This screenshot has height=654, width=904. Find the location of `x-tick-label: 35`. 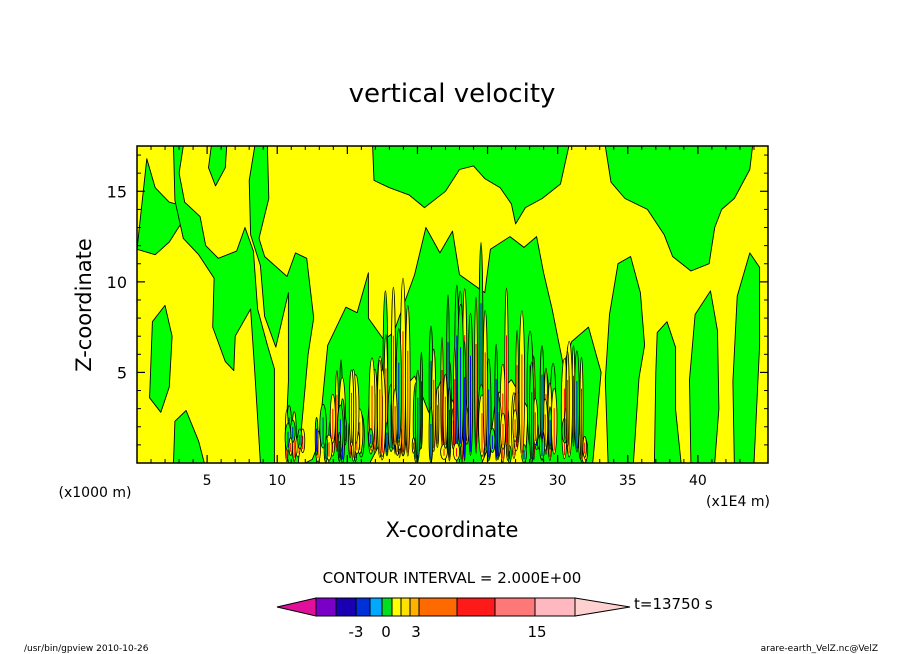

x-tick-label: 35 is located at coordinates (628, 481).